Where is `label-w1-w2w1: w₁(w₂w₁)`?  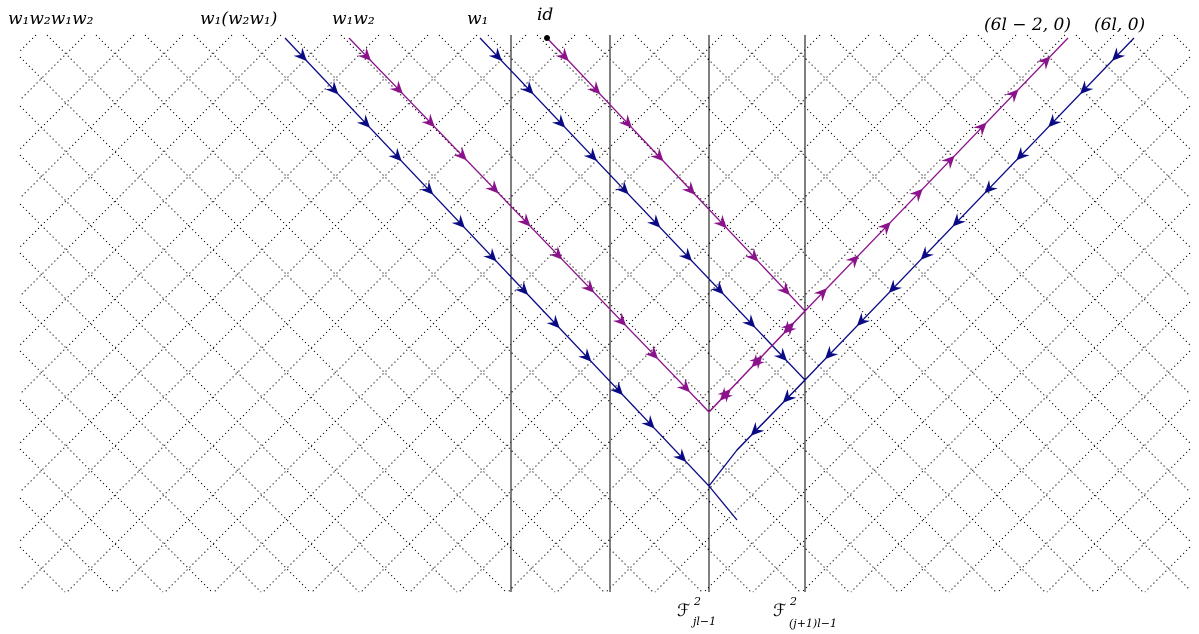 label-w1-w2w1: w₁(w₂w₁) is located at coordinates (238, 19).